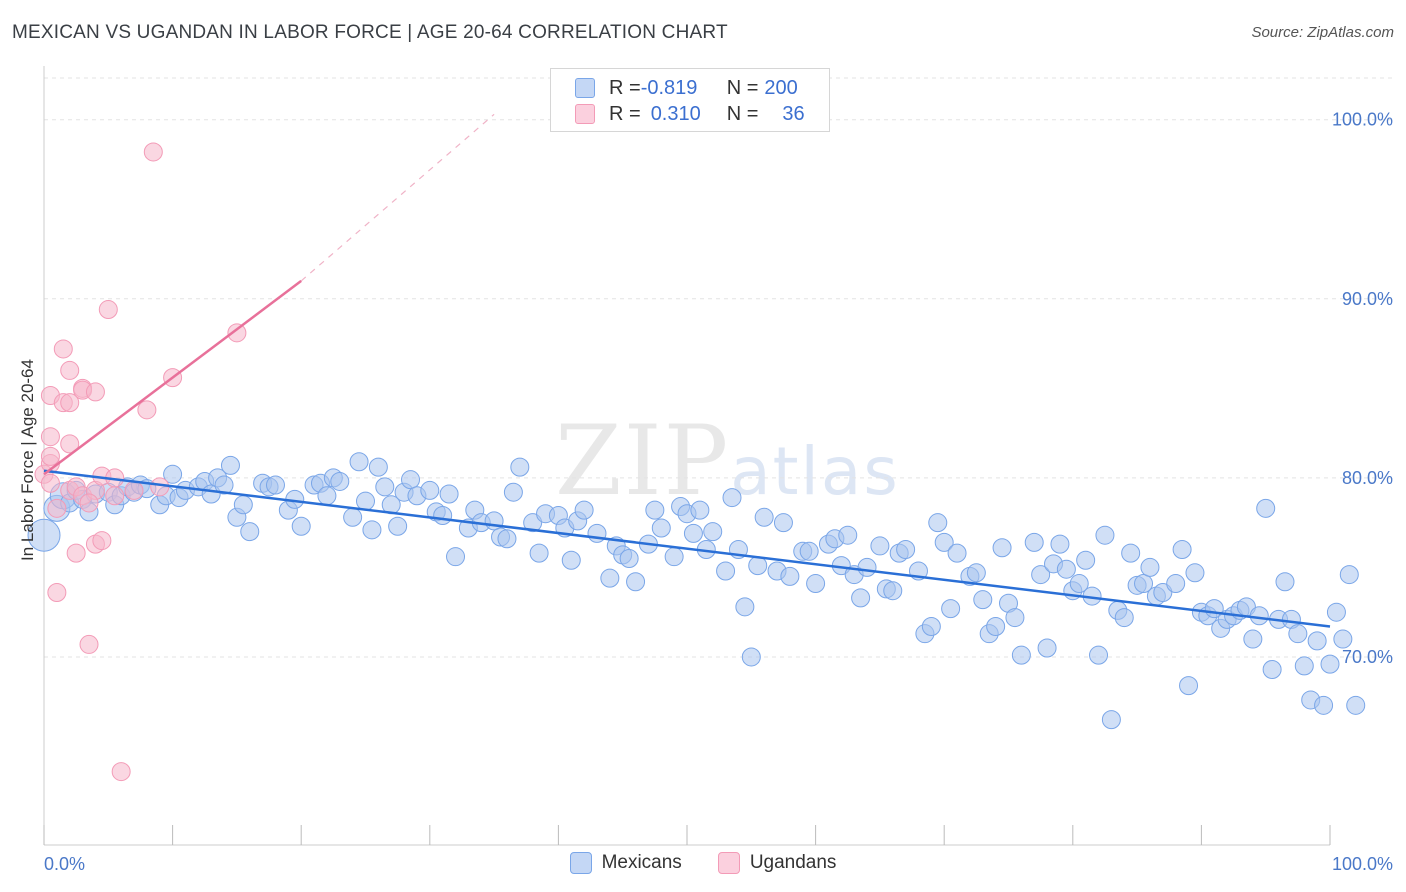 The image size is (1406, 892). What do you see at coordinates (580, 863) in the screenshot?
I see `series-swatch-mexicans` at bounding box center [580, 863].